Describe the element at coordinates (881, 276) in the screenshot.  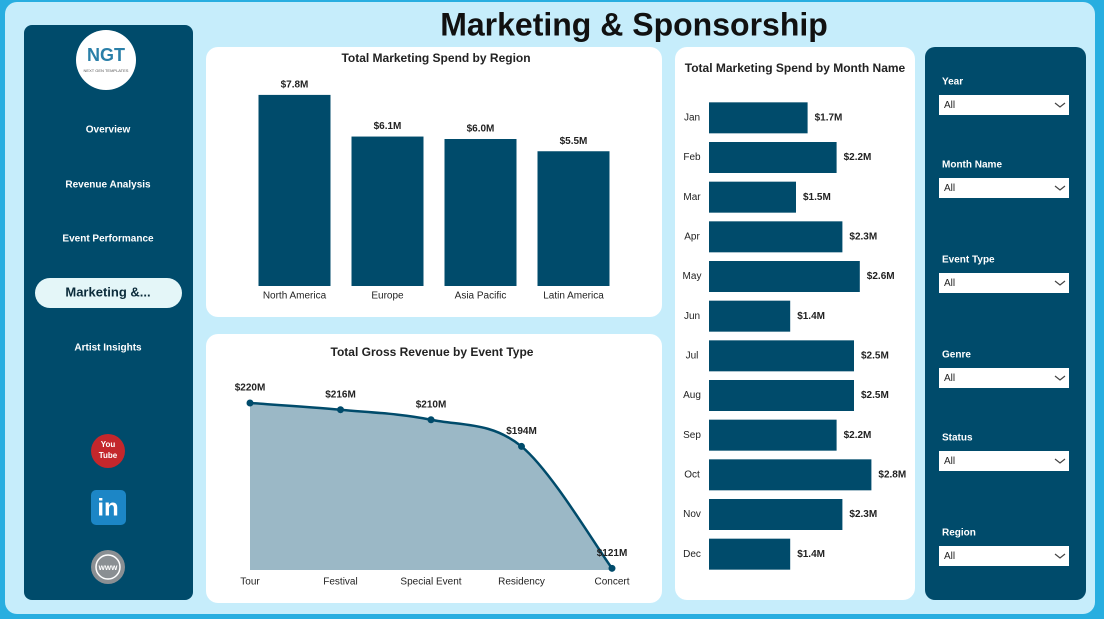
I see `data-label: $2.6M` at that location.